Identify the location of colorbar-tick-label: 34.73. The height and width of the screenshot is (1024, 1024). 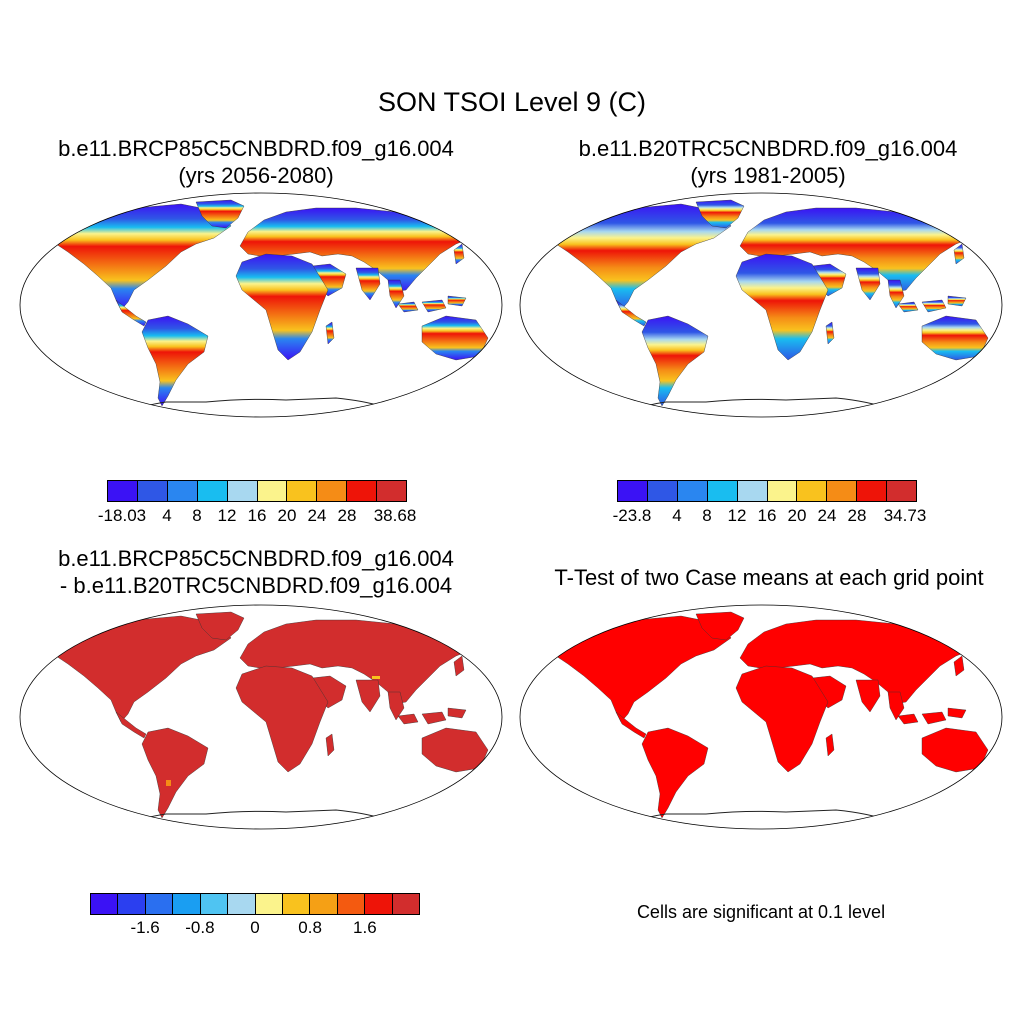
(905, 515).